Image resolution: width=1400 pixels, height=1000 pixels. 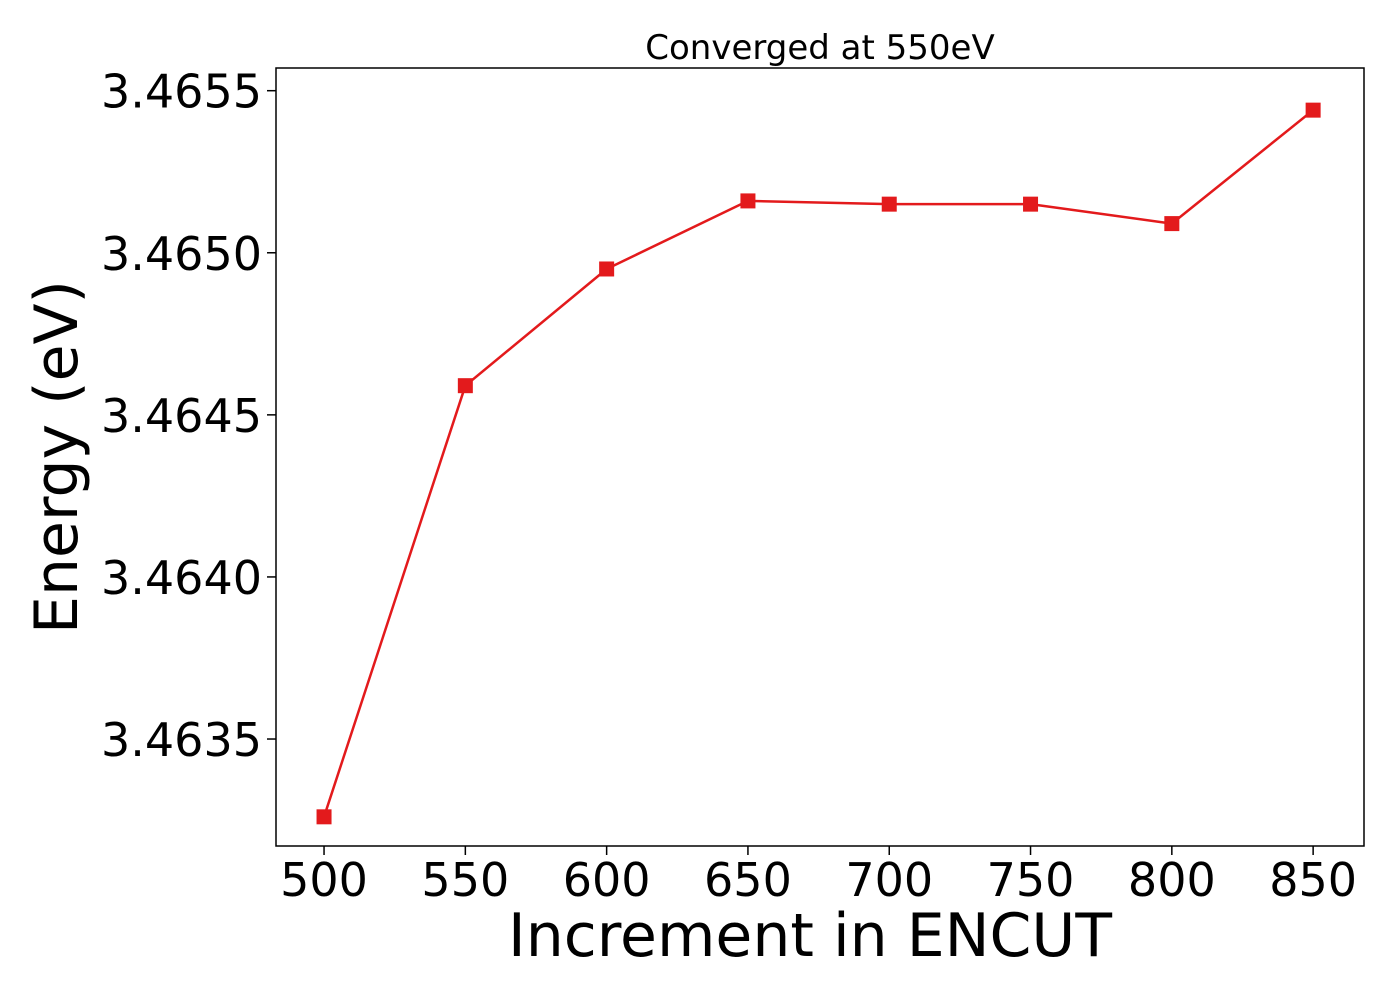 I want to click on chart-title: Converged at 550eV, so click(x=819, y=48).